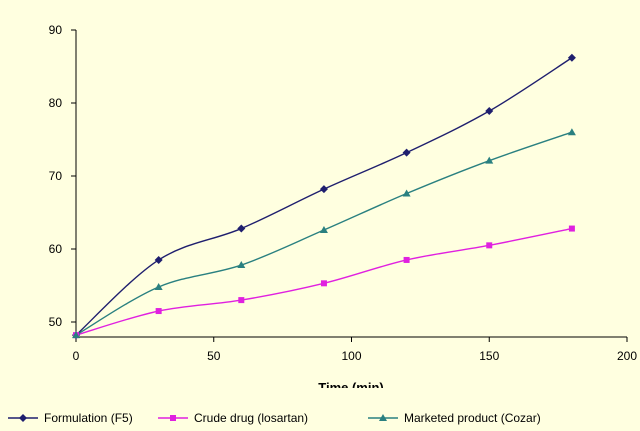 This screenshot has width=640, height=431. Describe the element at coordinates (214, 356) in the screenshot. I see `x-tick-label: 50` at that location.